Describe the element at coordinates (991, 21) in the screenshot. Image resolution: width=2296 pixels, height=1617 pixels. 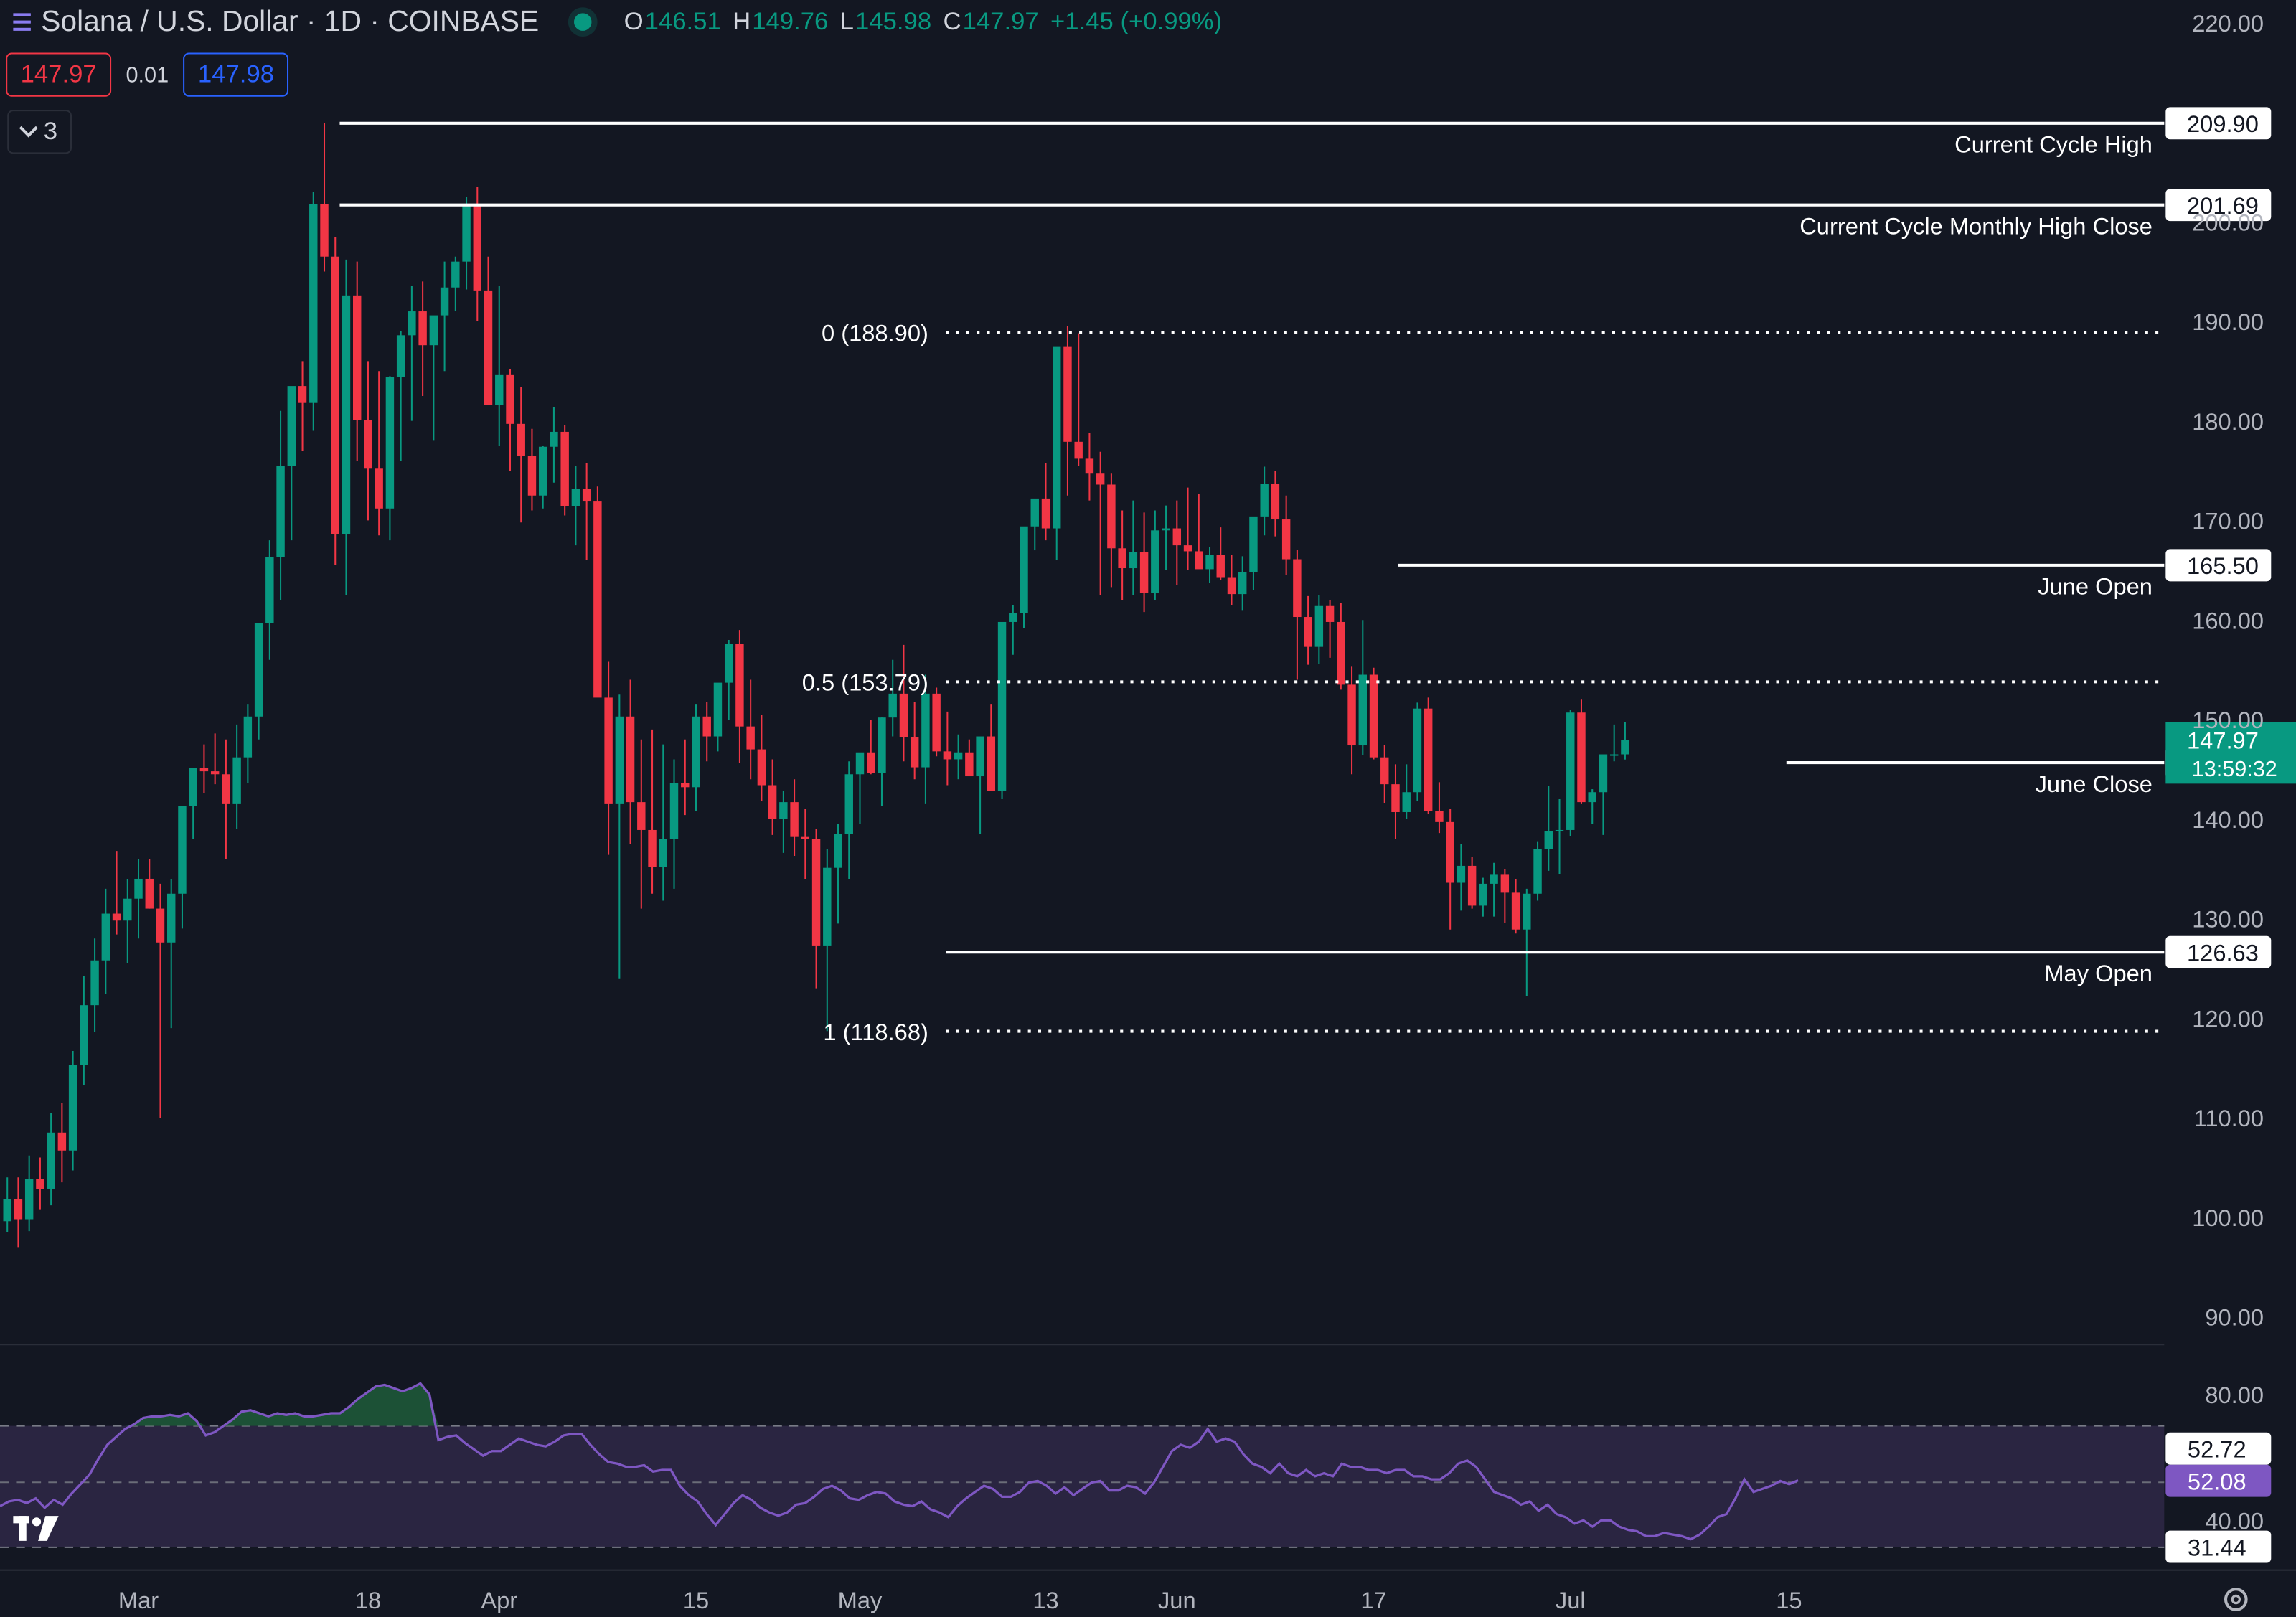
I see `ohlc-close: C 147.97` at that location.